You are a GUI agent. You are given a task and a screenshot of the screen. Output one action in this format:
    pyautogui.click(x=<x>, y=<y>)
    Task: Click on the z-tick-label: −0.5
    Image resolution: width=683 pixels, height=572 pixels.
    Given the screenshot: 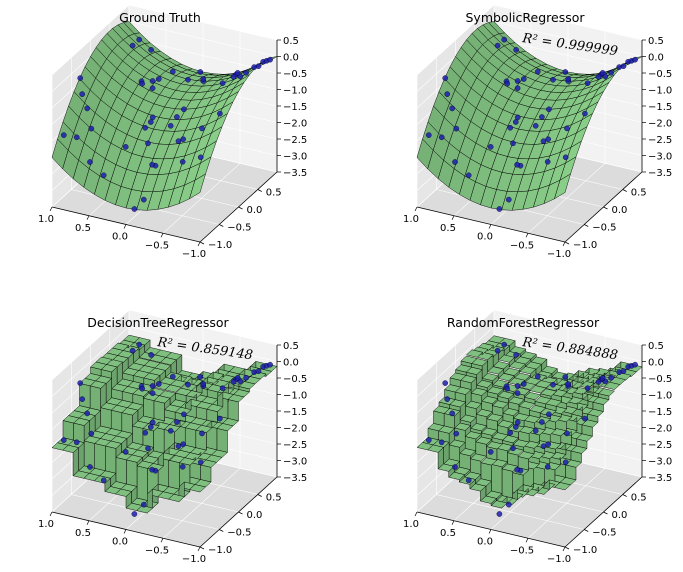 What is the action you would take?
    pyautogui.click(x=660, y=74)
    